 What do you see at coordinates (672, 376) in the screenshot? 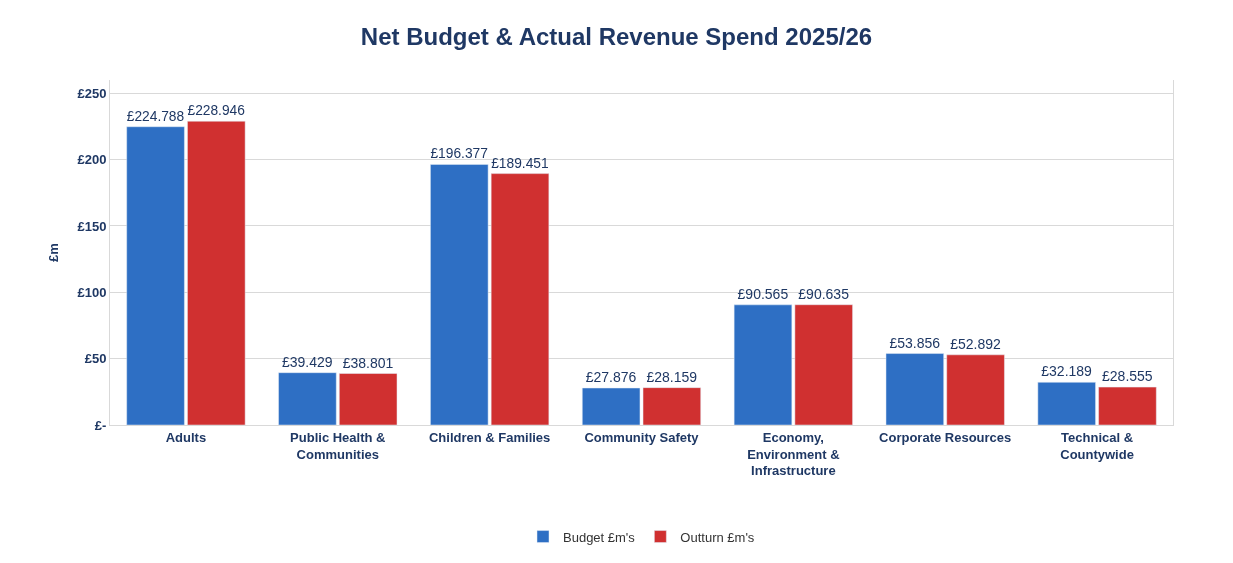
I see `data-label: £28.159` at bounding box center [672, 376].